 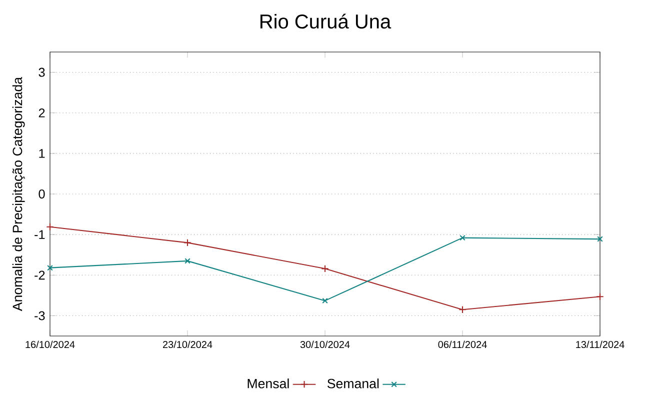 I want to click on y-tick-label: -2, so click(x=39, y=275).